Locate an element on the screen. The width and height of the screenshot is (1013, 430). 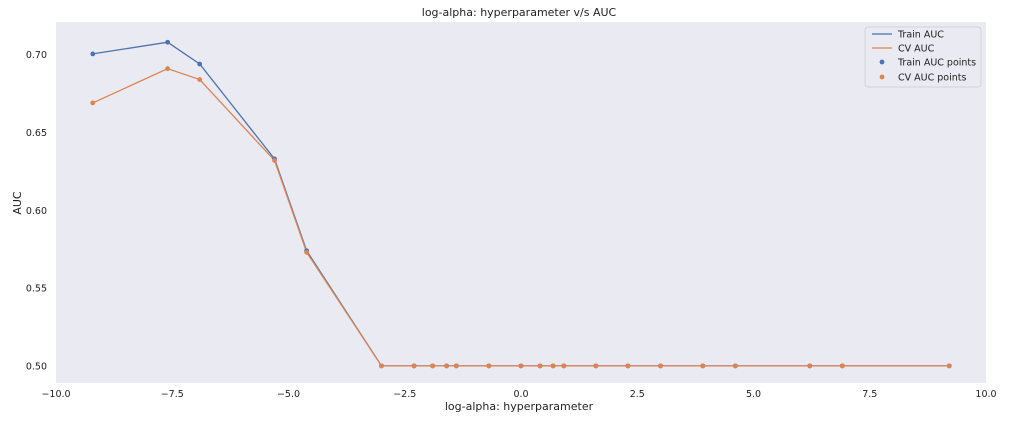
legend-label-train-auc: Train AUC is located at coordinates (920, 35).